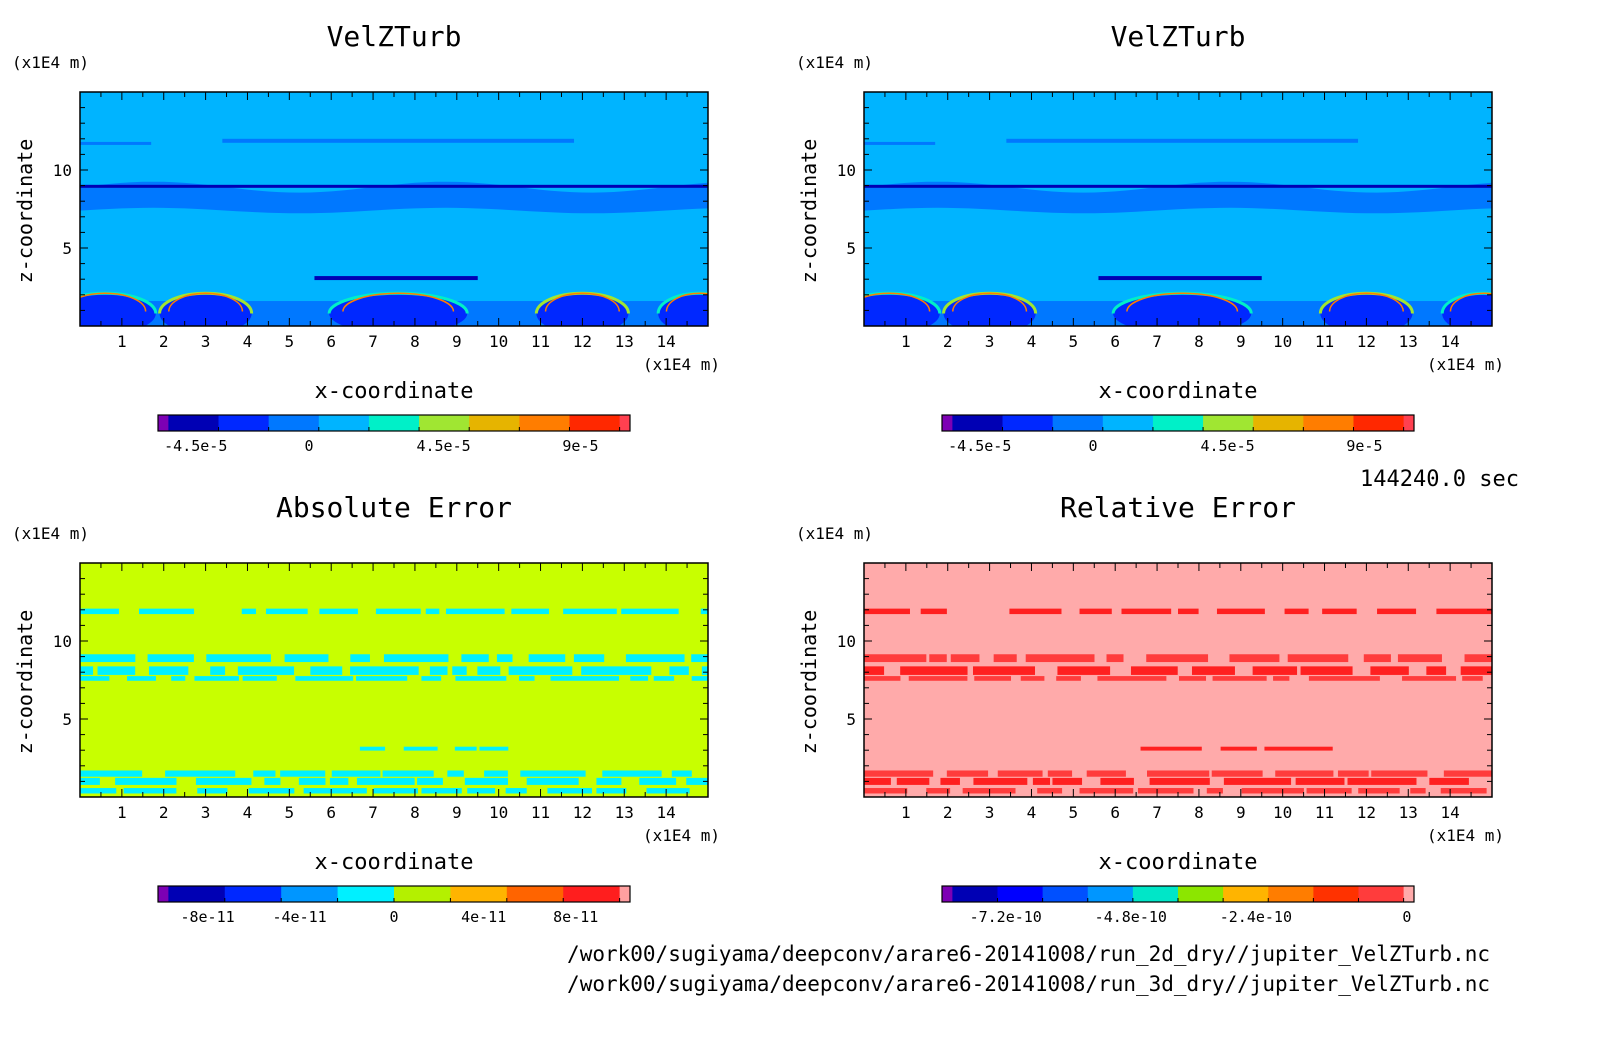  What do you see at coordinates (207, 917) in the screenshot?
I see `colorbar-label: -8e-11` at bounding box center [207, 917].